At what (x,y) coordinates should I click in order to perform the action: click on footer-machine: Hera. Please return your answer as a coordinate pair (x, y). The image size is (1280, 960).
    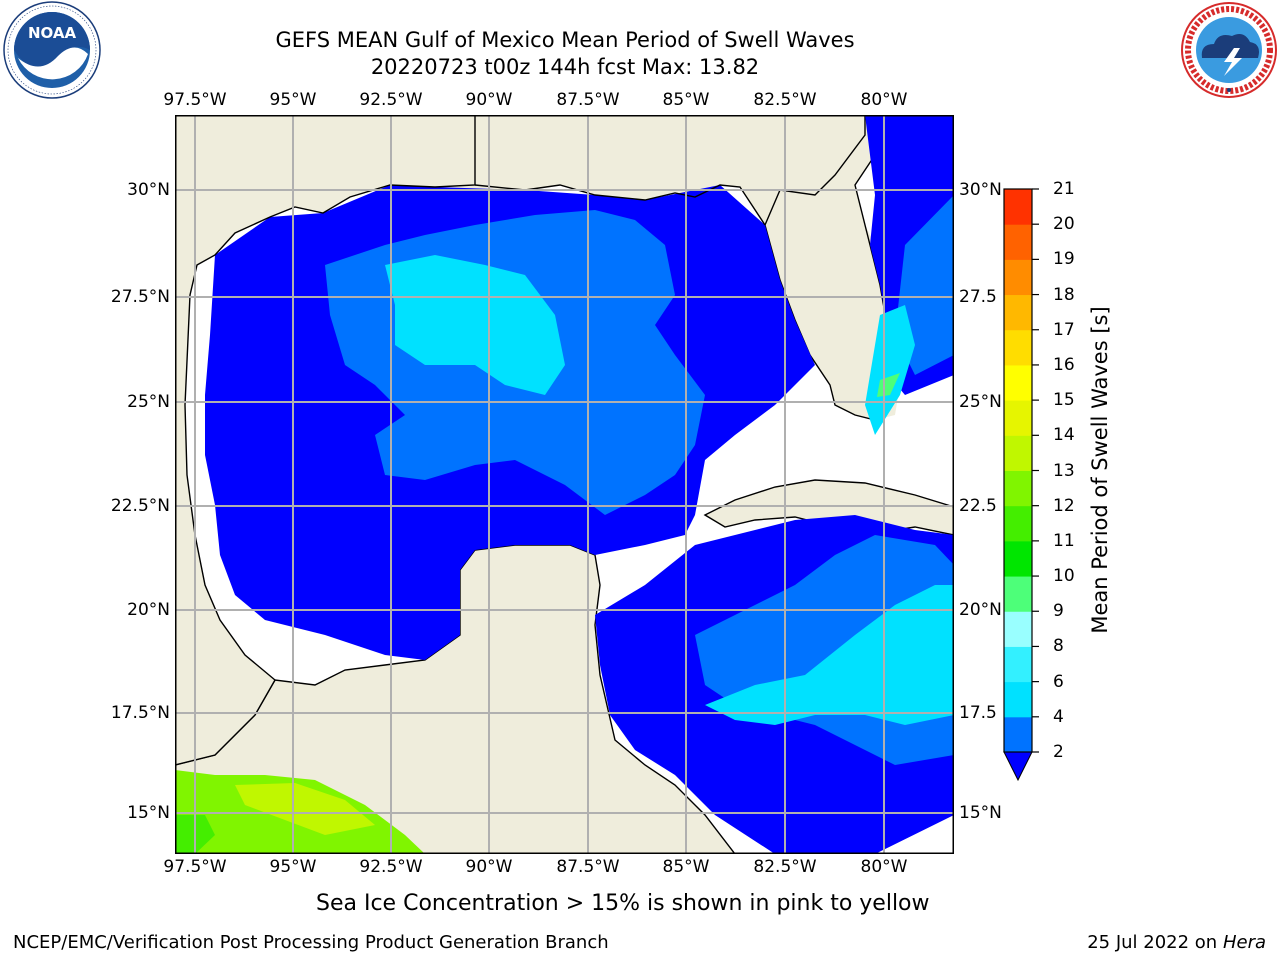
    Looking at the image, I should click on (1244, 942).